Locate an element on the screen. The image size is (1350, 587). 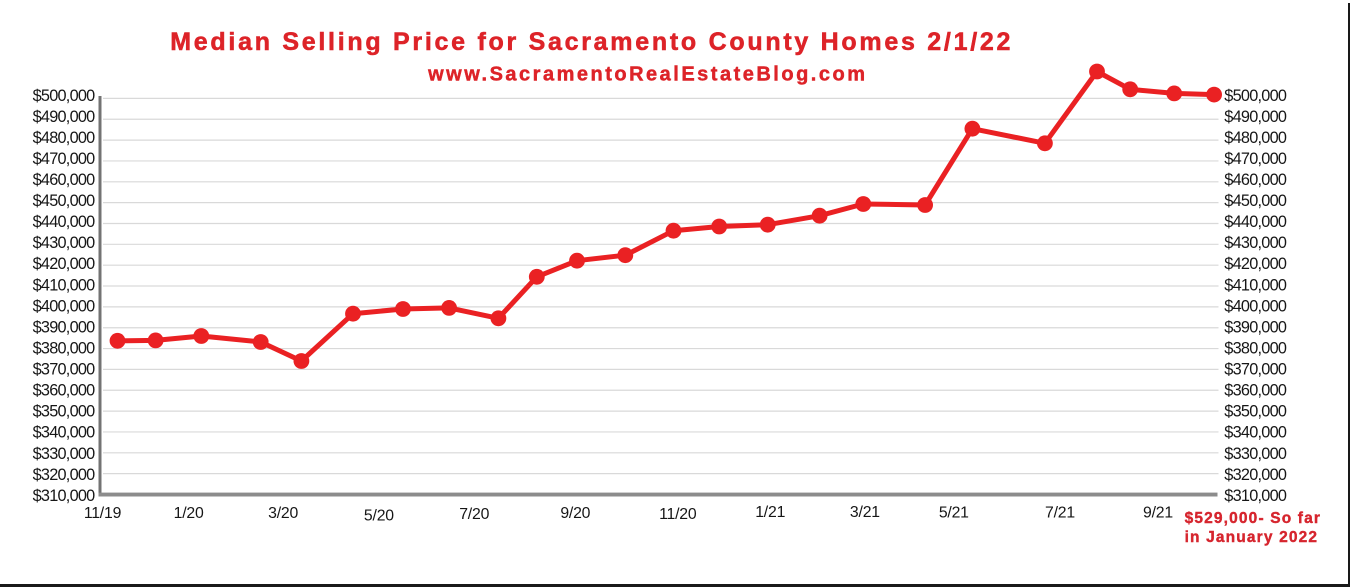
svg-text: 5/21 is located at coordinates (954, 512).